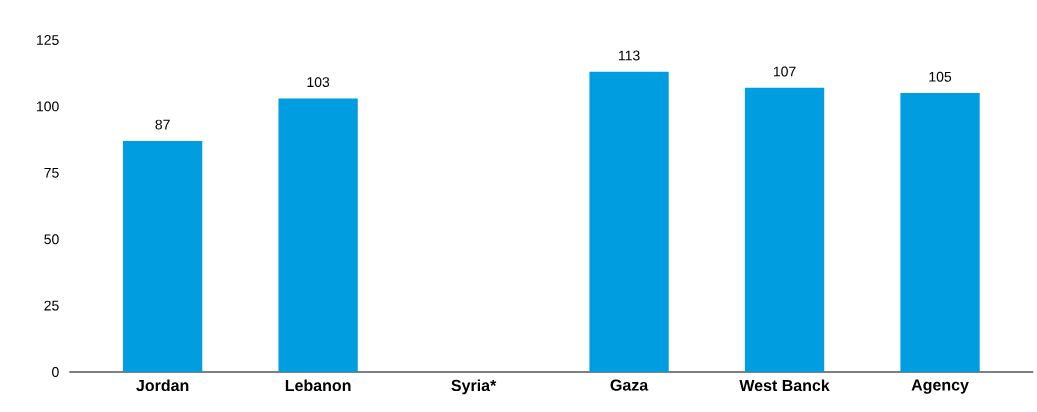  What do you see at coordinates (474, 387) in the screenshot?
I see `x-tick-label: Syria*` at bounding box center [474, 387].